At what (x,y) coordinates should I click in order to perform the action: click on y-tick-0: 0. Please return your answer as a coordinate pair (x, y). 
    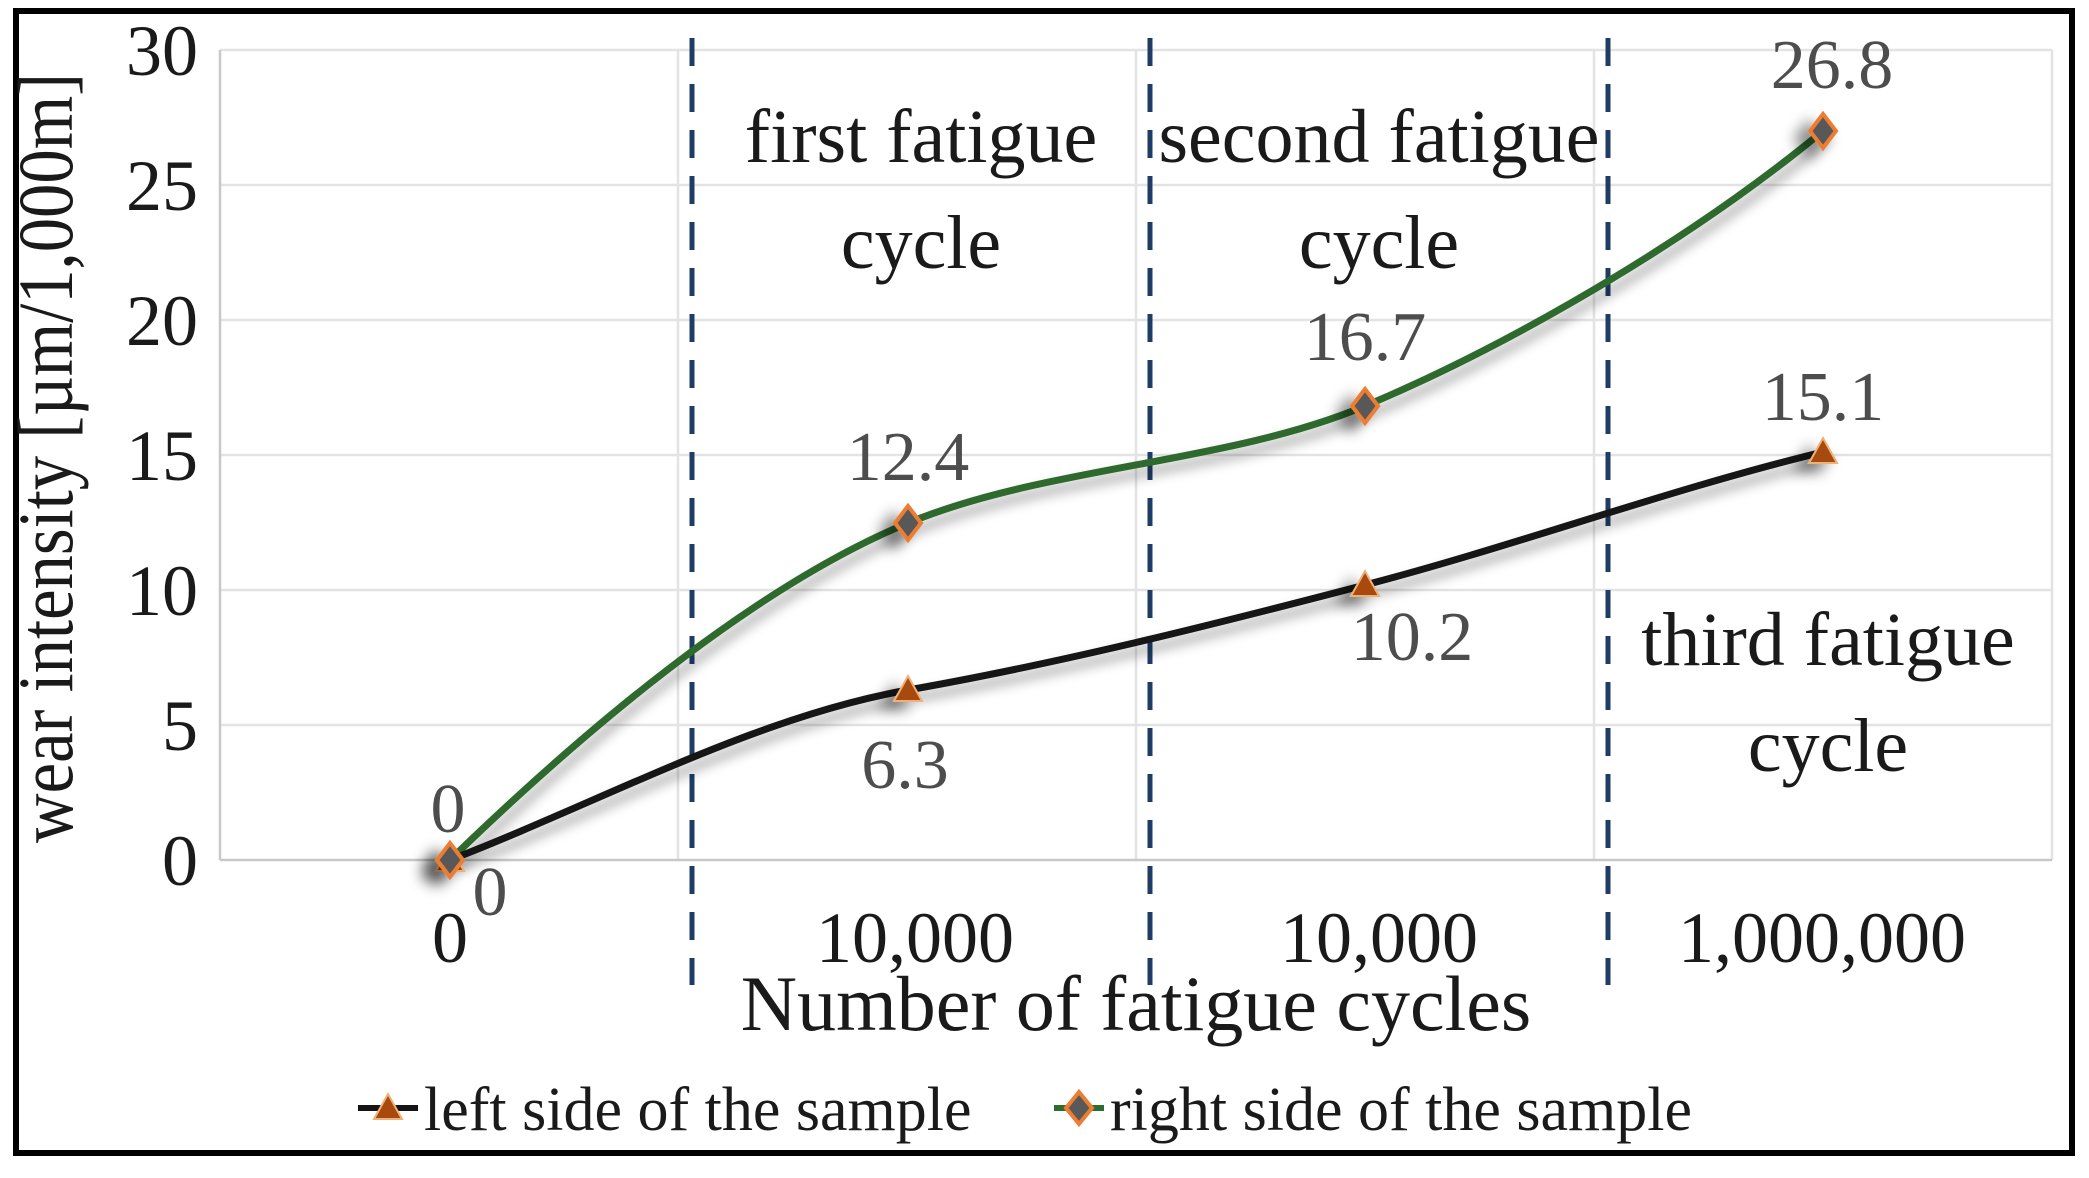
    Looking at the image, I should click on (180, 861).